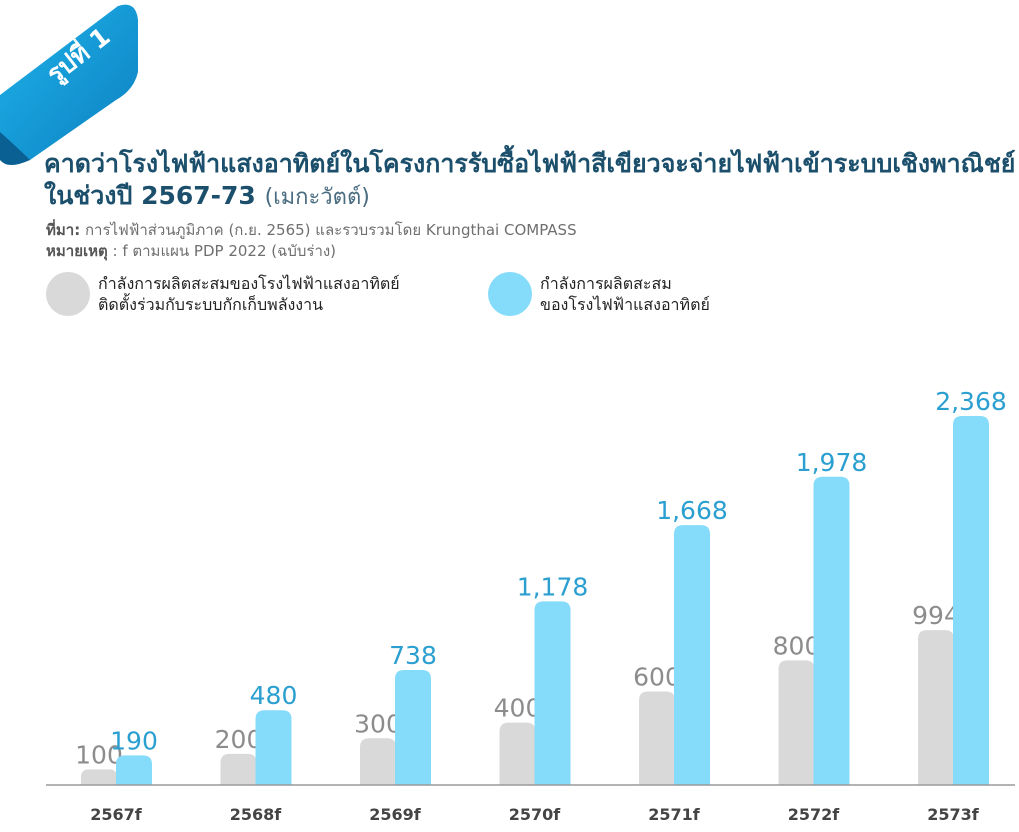 This screenshot has width=1019, height=832. Describe the element at coordinates (692, 510) in the screenshot. I see `value-label-solar-2571f: 1,668` at that location.